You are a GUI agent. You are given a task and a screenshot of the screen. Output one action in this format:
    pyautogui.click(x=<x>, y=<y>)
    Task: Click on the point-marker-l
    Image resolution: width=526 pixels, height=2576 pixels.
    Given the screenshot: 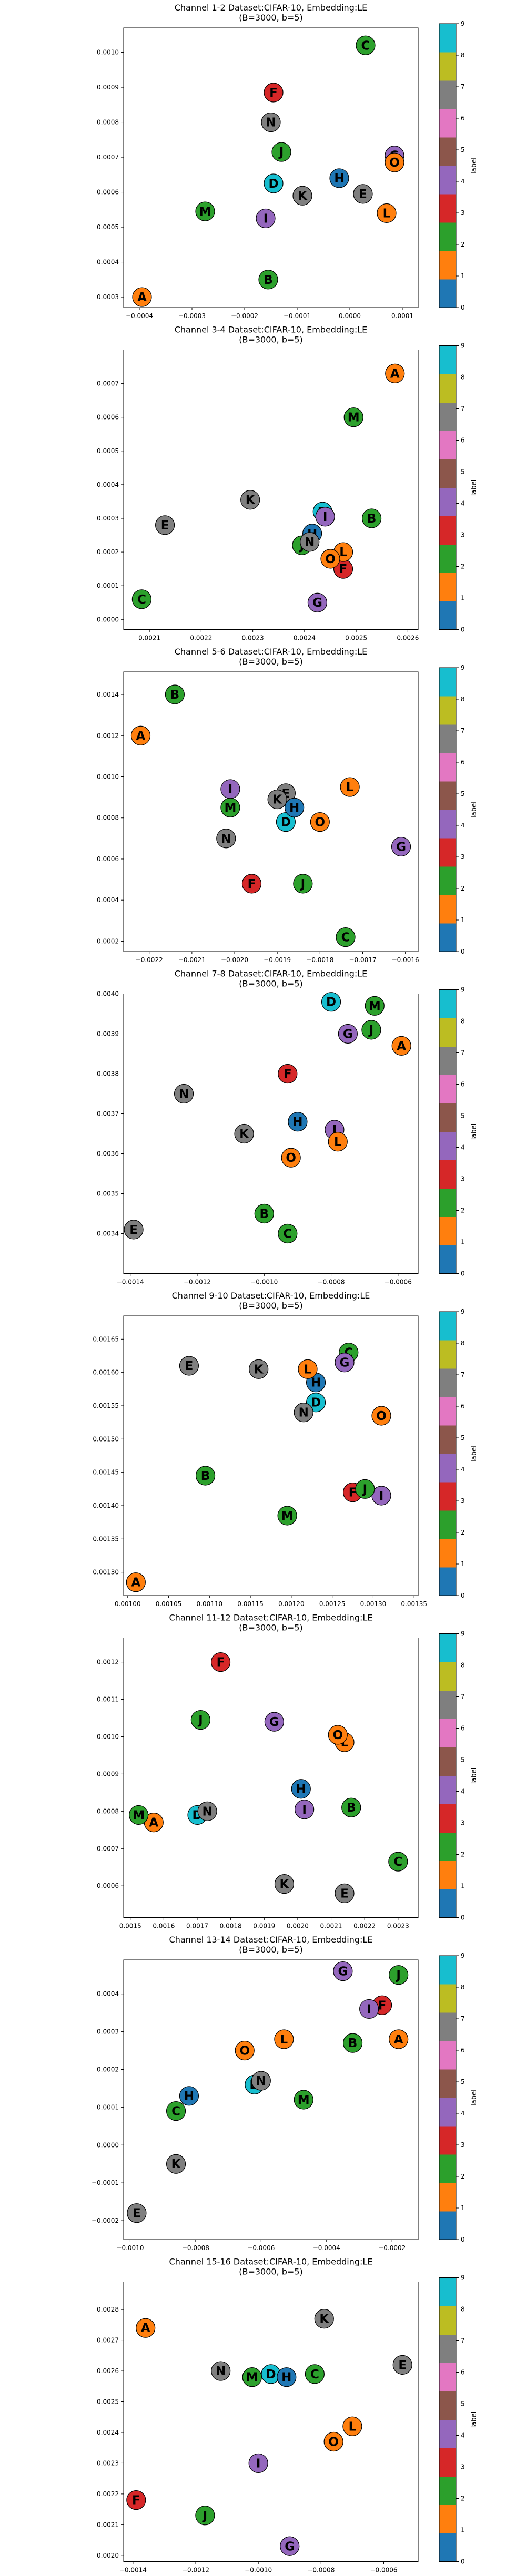 What is the action you would take?
    pyautogui.click(x=284, y=2039)
    